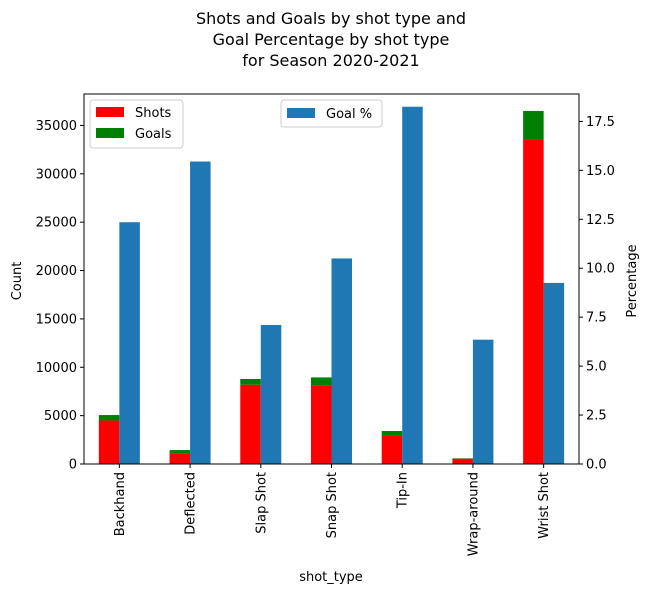  What do you see at coordinates (120, 504) in the screenshot?
I see `x-tick-label-0: Backhand` at bounding box center [120, 504].